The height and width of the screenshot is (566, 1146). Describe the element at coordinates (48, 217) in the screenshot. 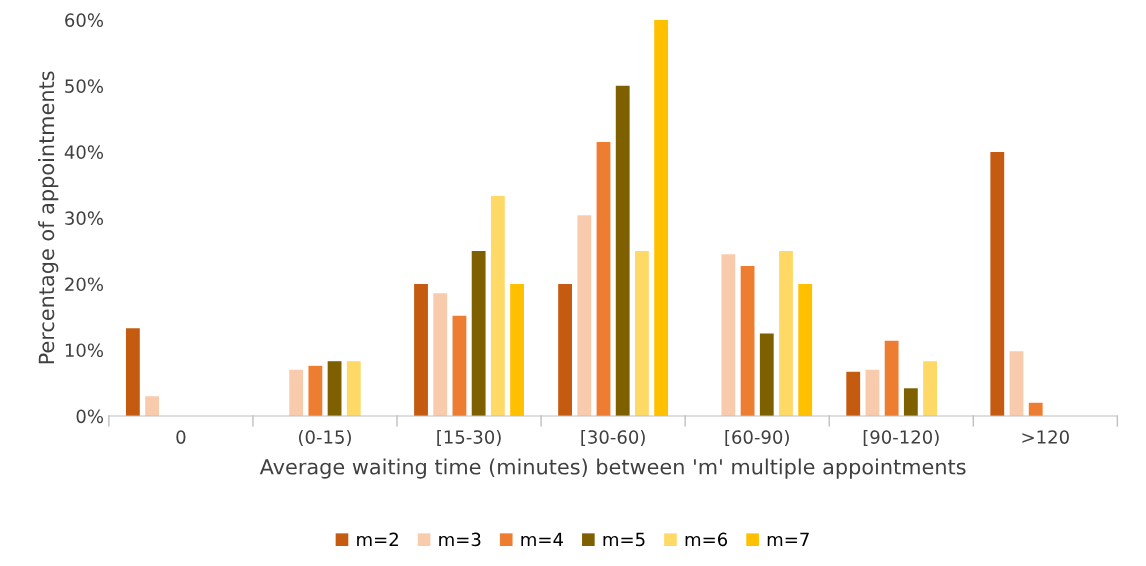

I see `y-axis-title: Percentage of appointments` at that location.